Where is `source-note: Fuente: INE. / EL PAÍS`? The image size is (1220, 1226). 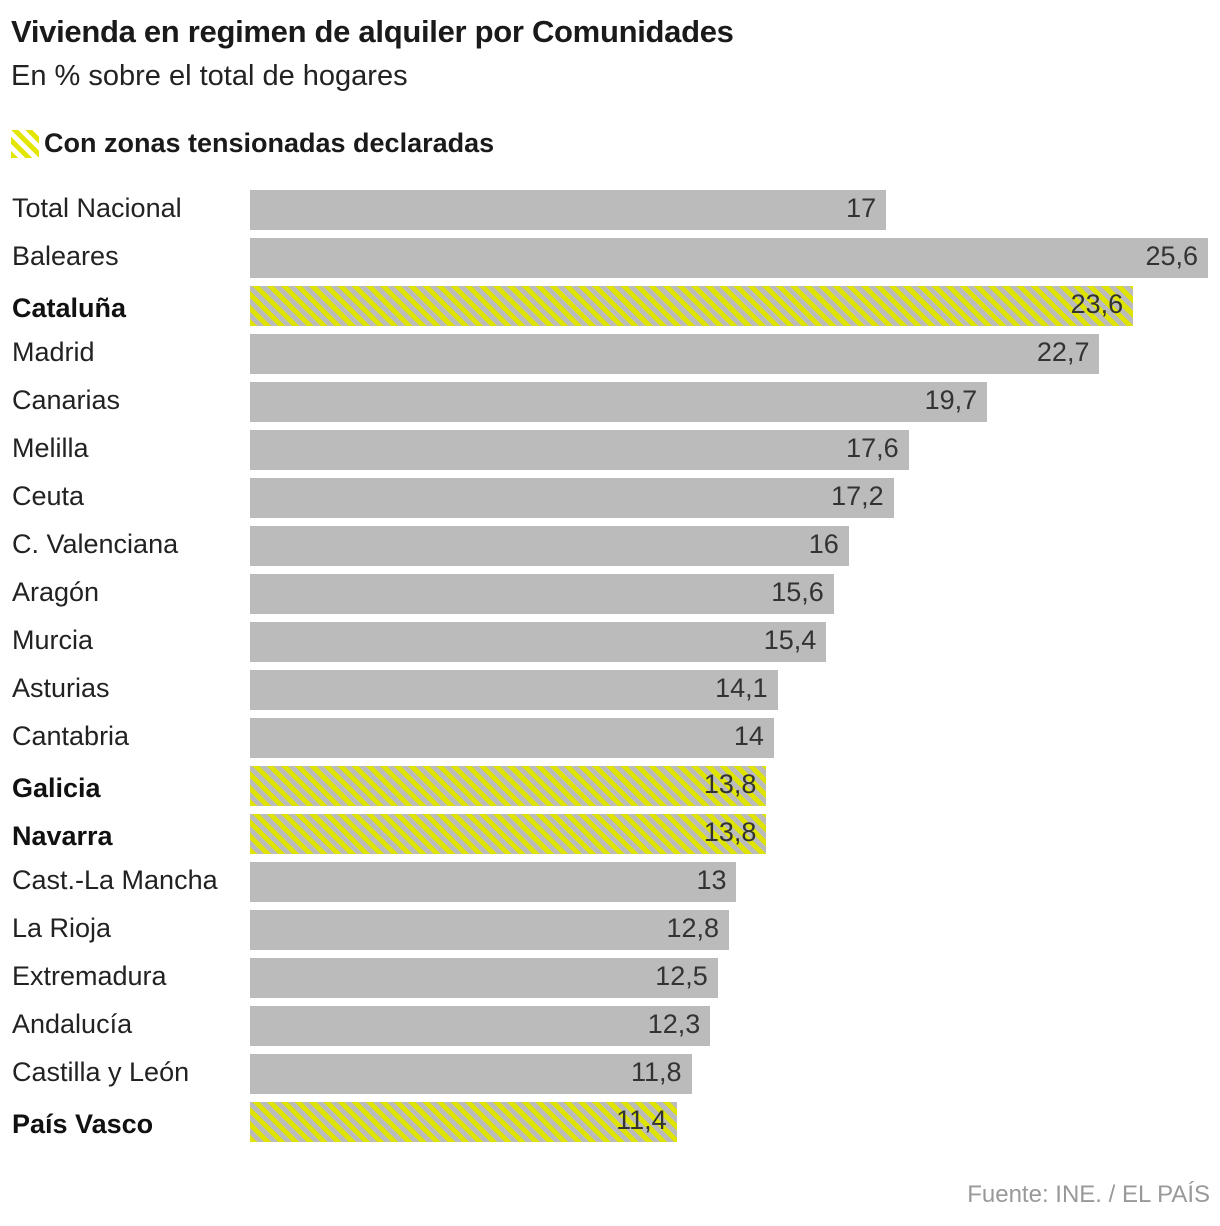 source-note: Fuente: INE. / EL PAÍS is located at coordinates (1088, 1194).